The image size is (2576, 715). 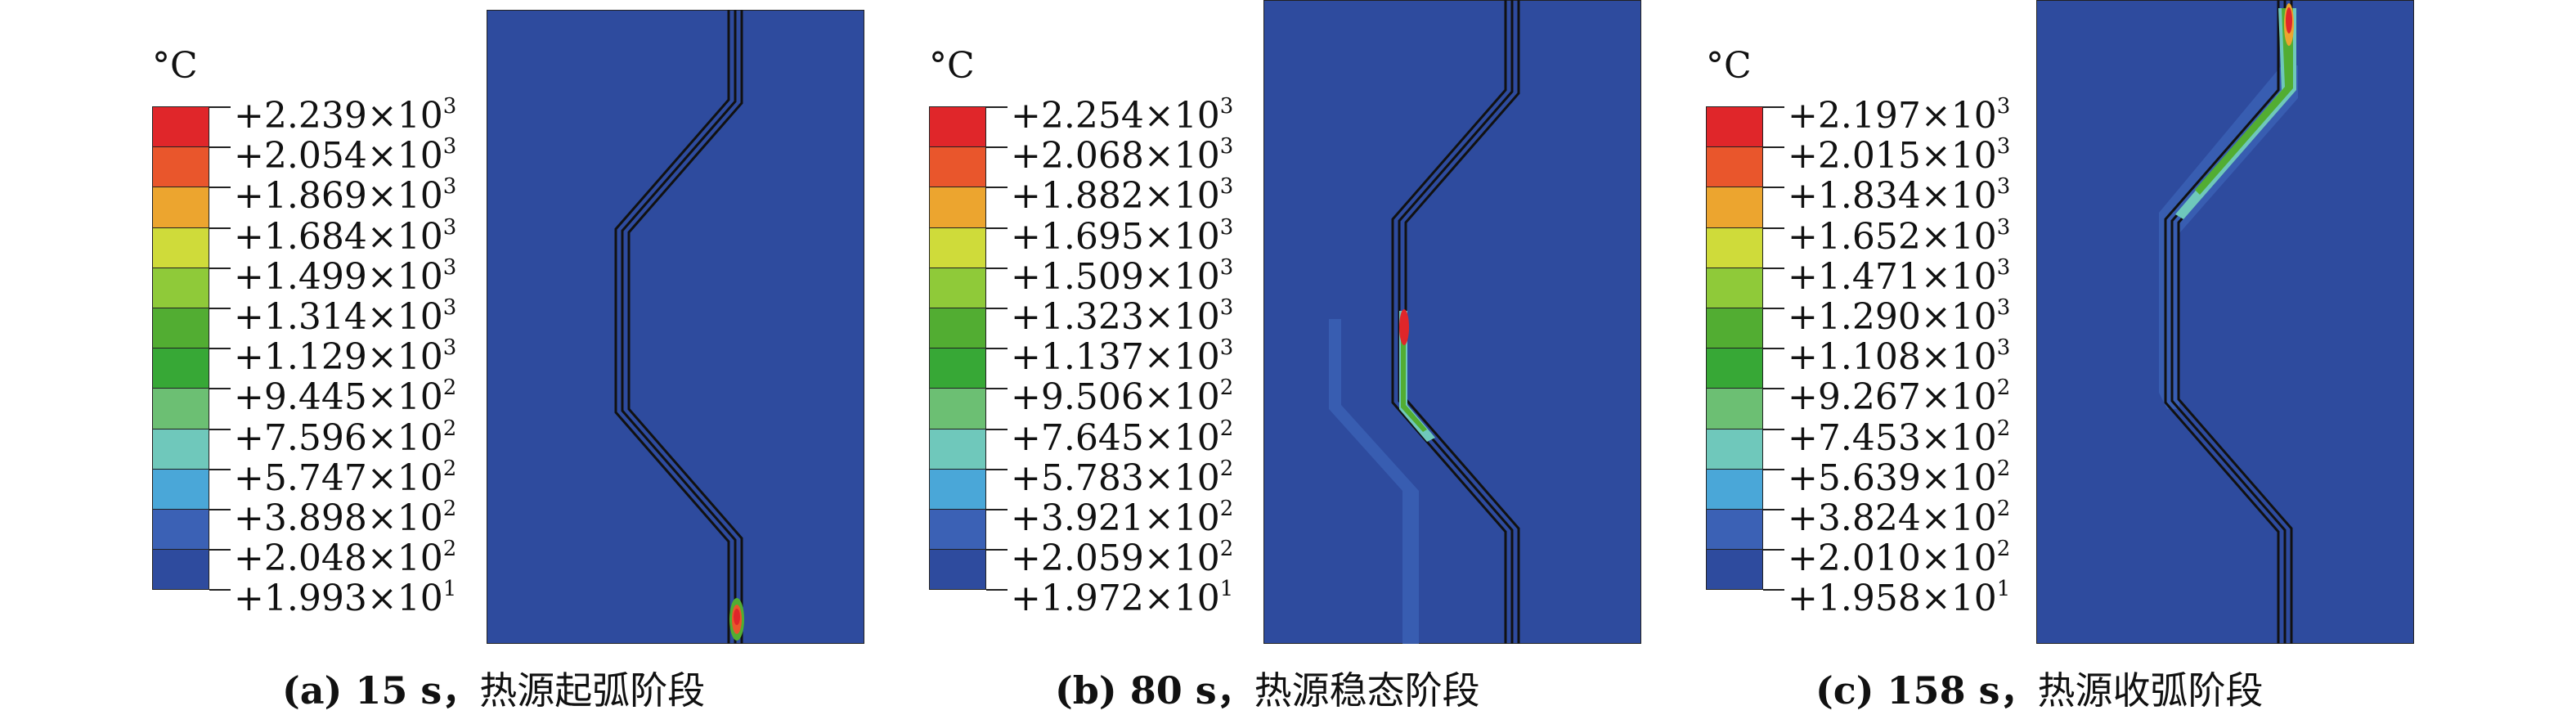 I want to click on legend-label: +1.137×103, so click(x=1123, y=357).